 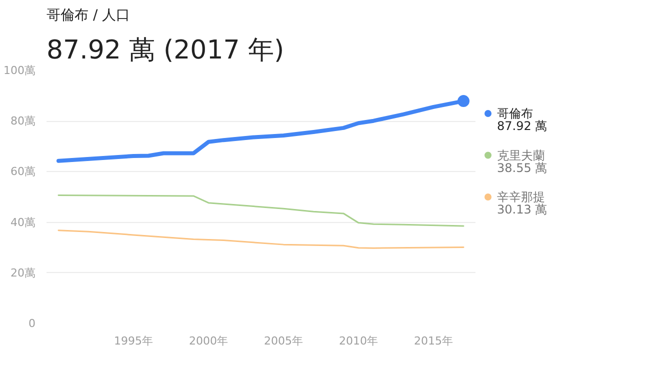 I want to click on text: 30.13 萬, so click(x=522, y=209).